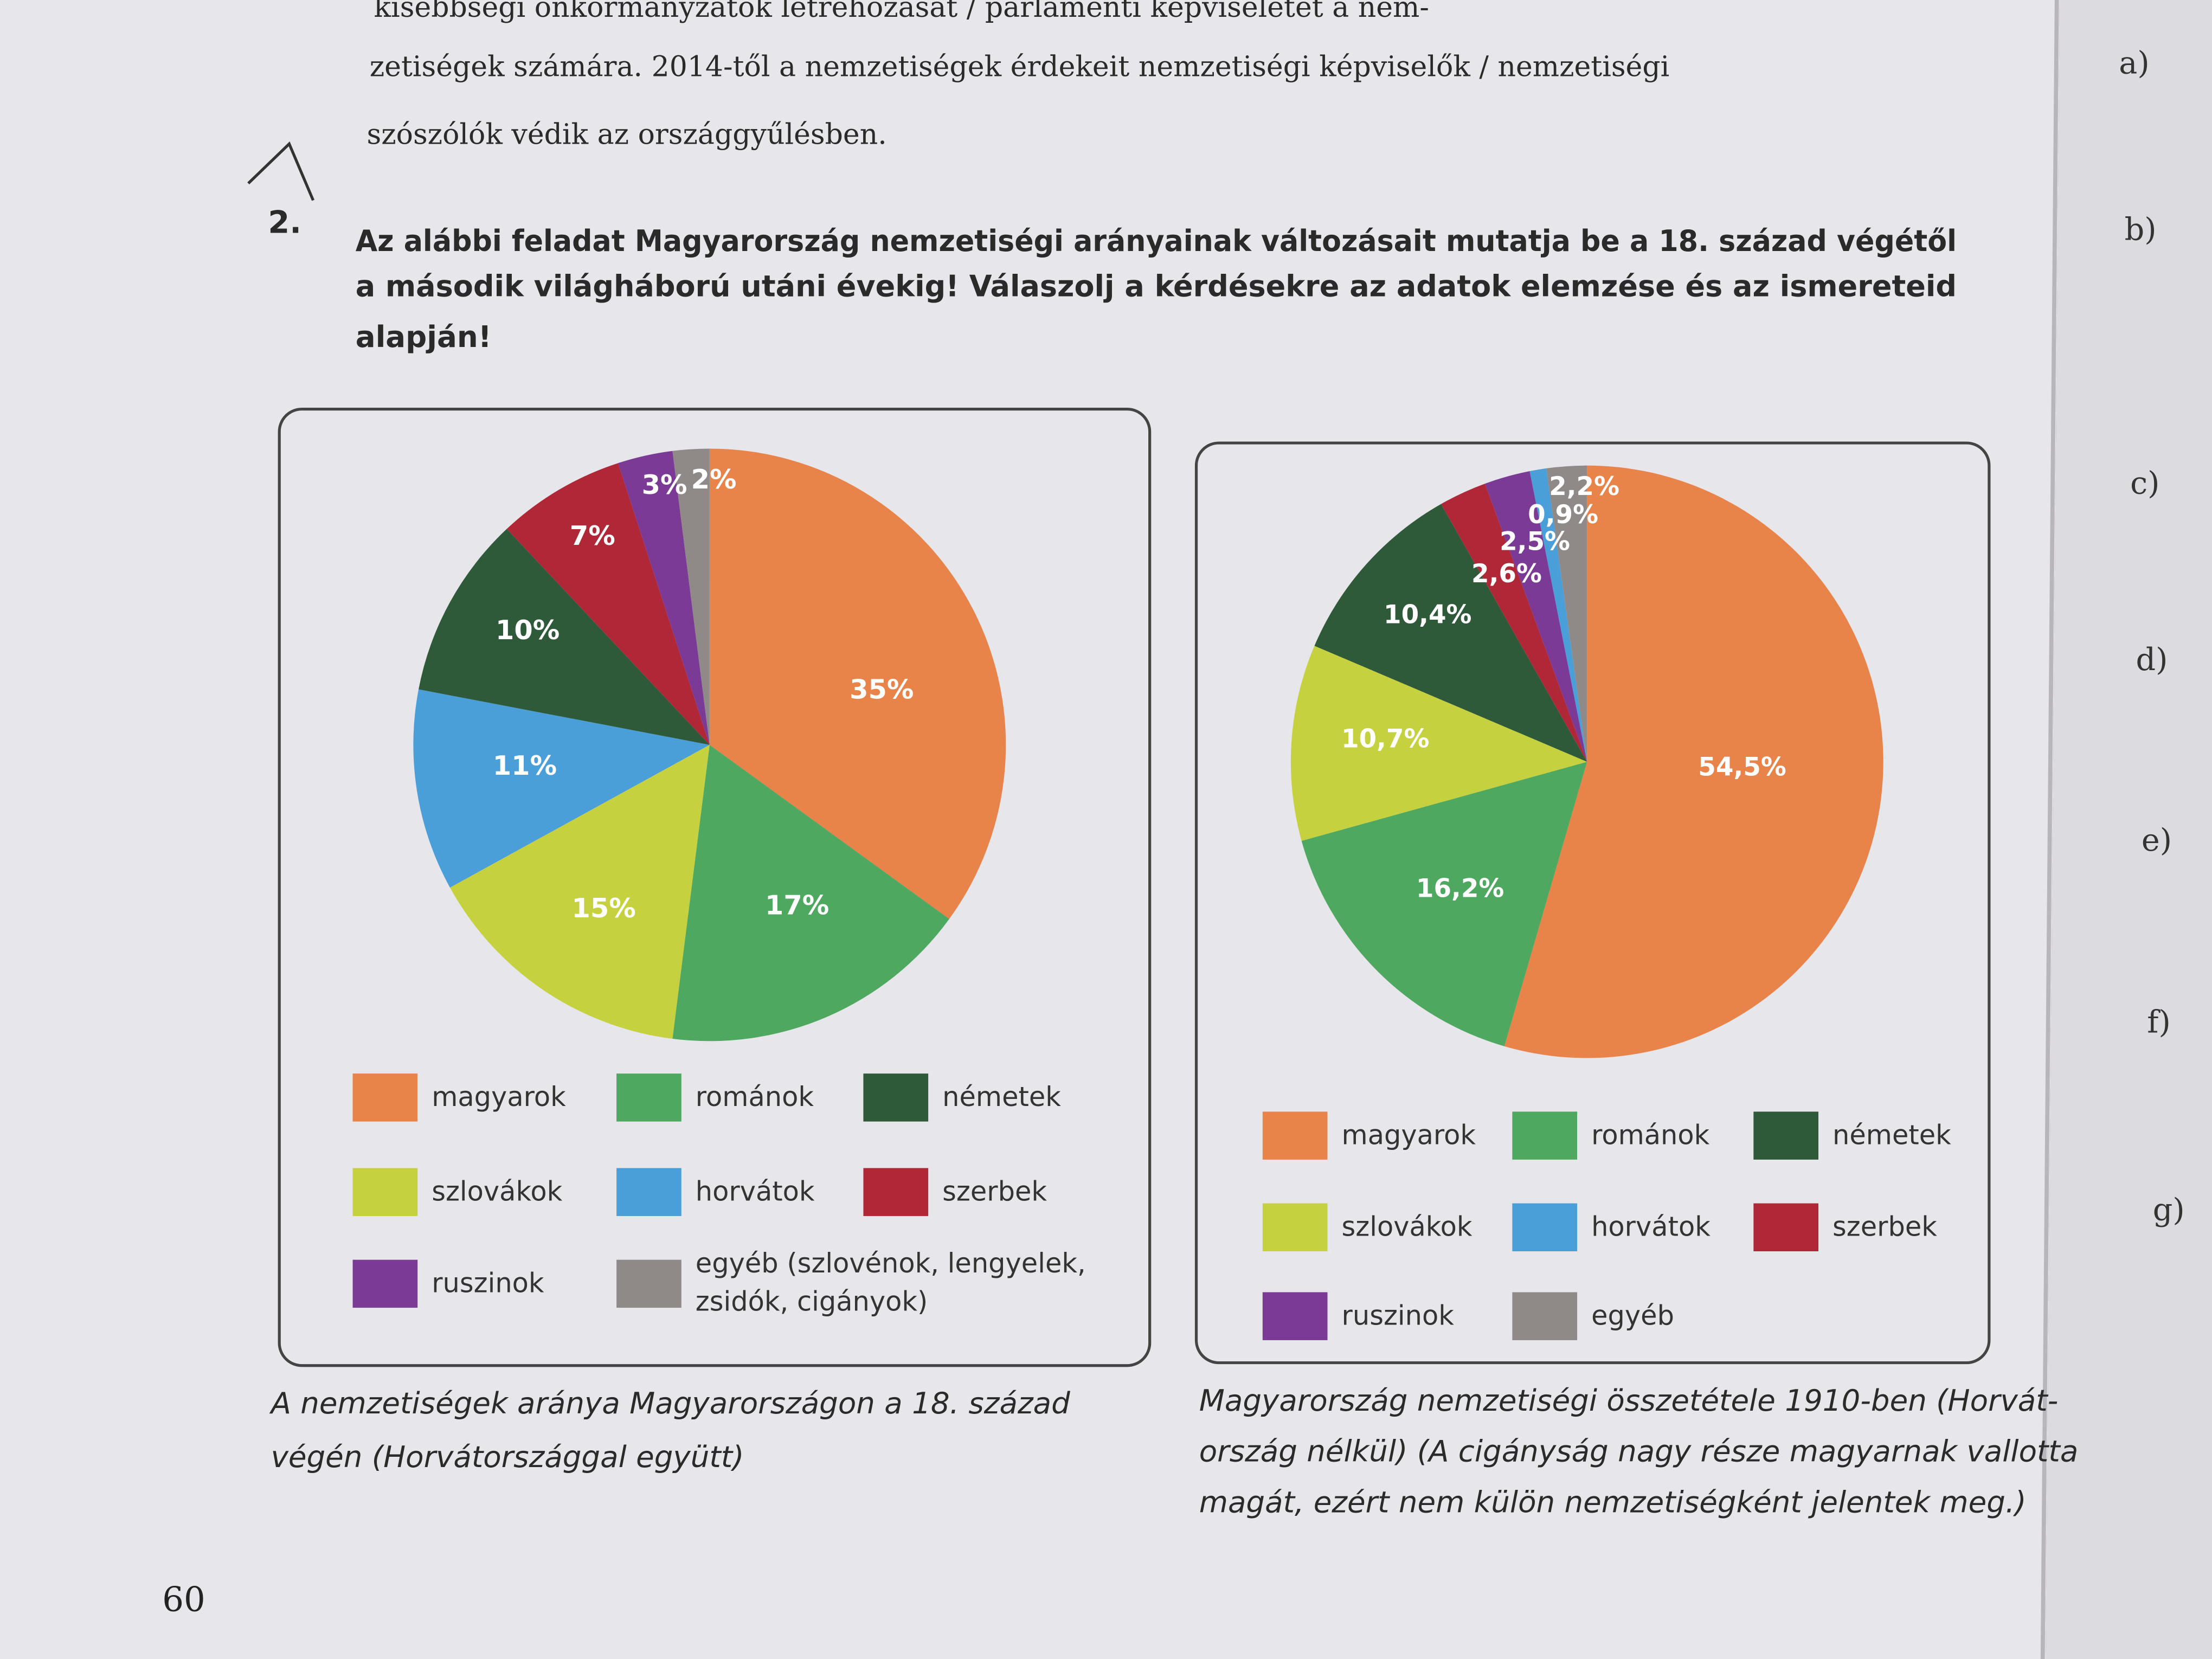 This screenshot has height=1659, width=2212. I want to click on page-number: 60, so click(183, 1599).